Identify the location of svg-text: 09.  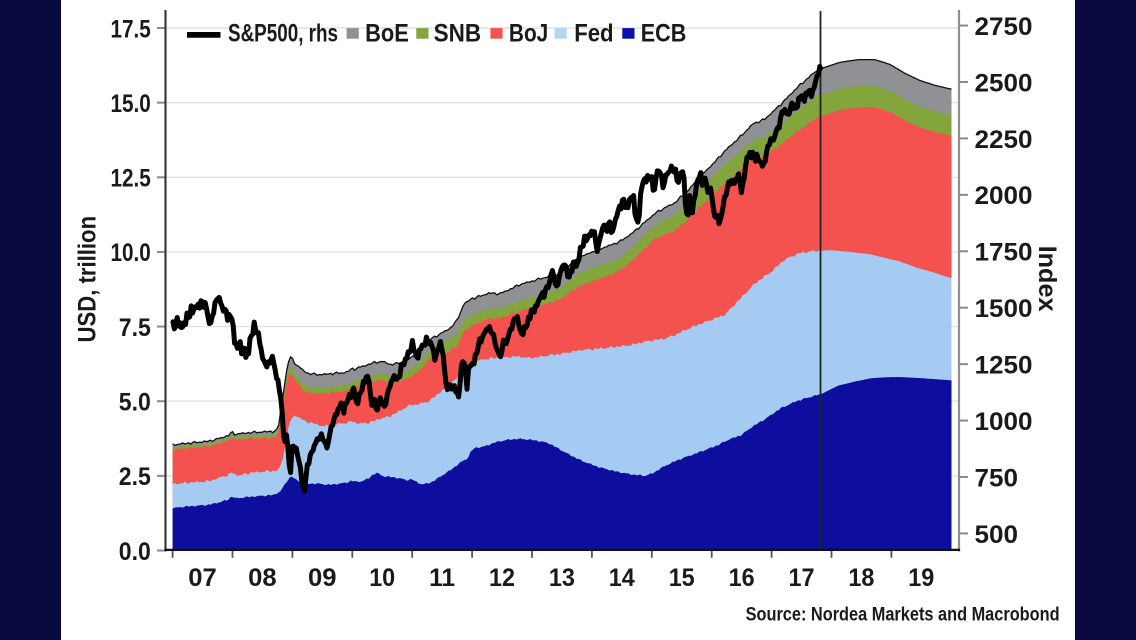
(322, 578).